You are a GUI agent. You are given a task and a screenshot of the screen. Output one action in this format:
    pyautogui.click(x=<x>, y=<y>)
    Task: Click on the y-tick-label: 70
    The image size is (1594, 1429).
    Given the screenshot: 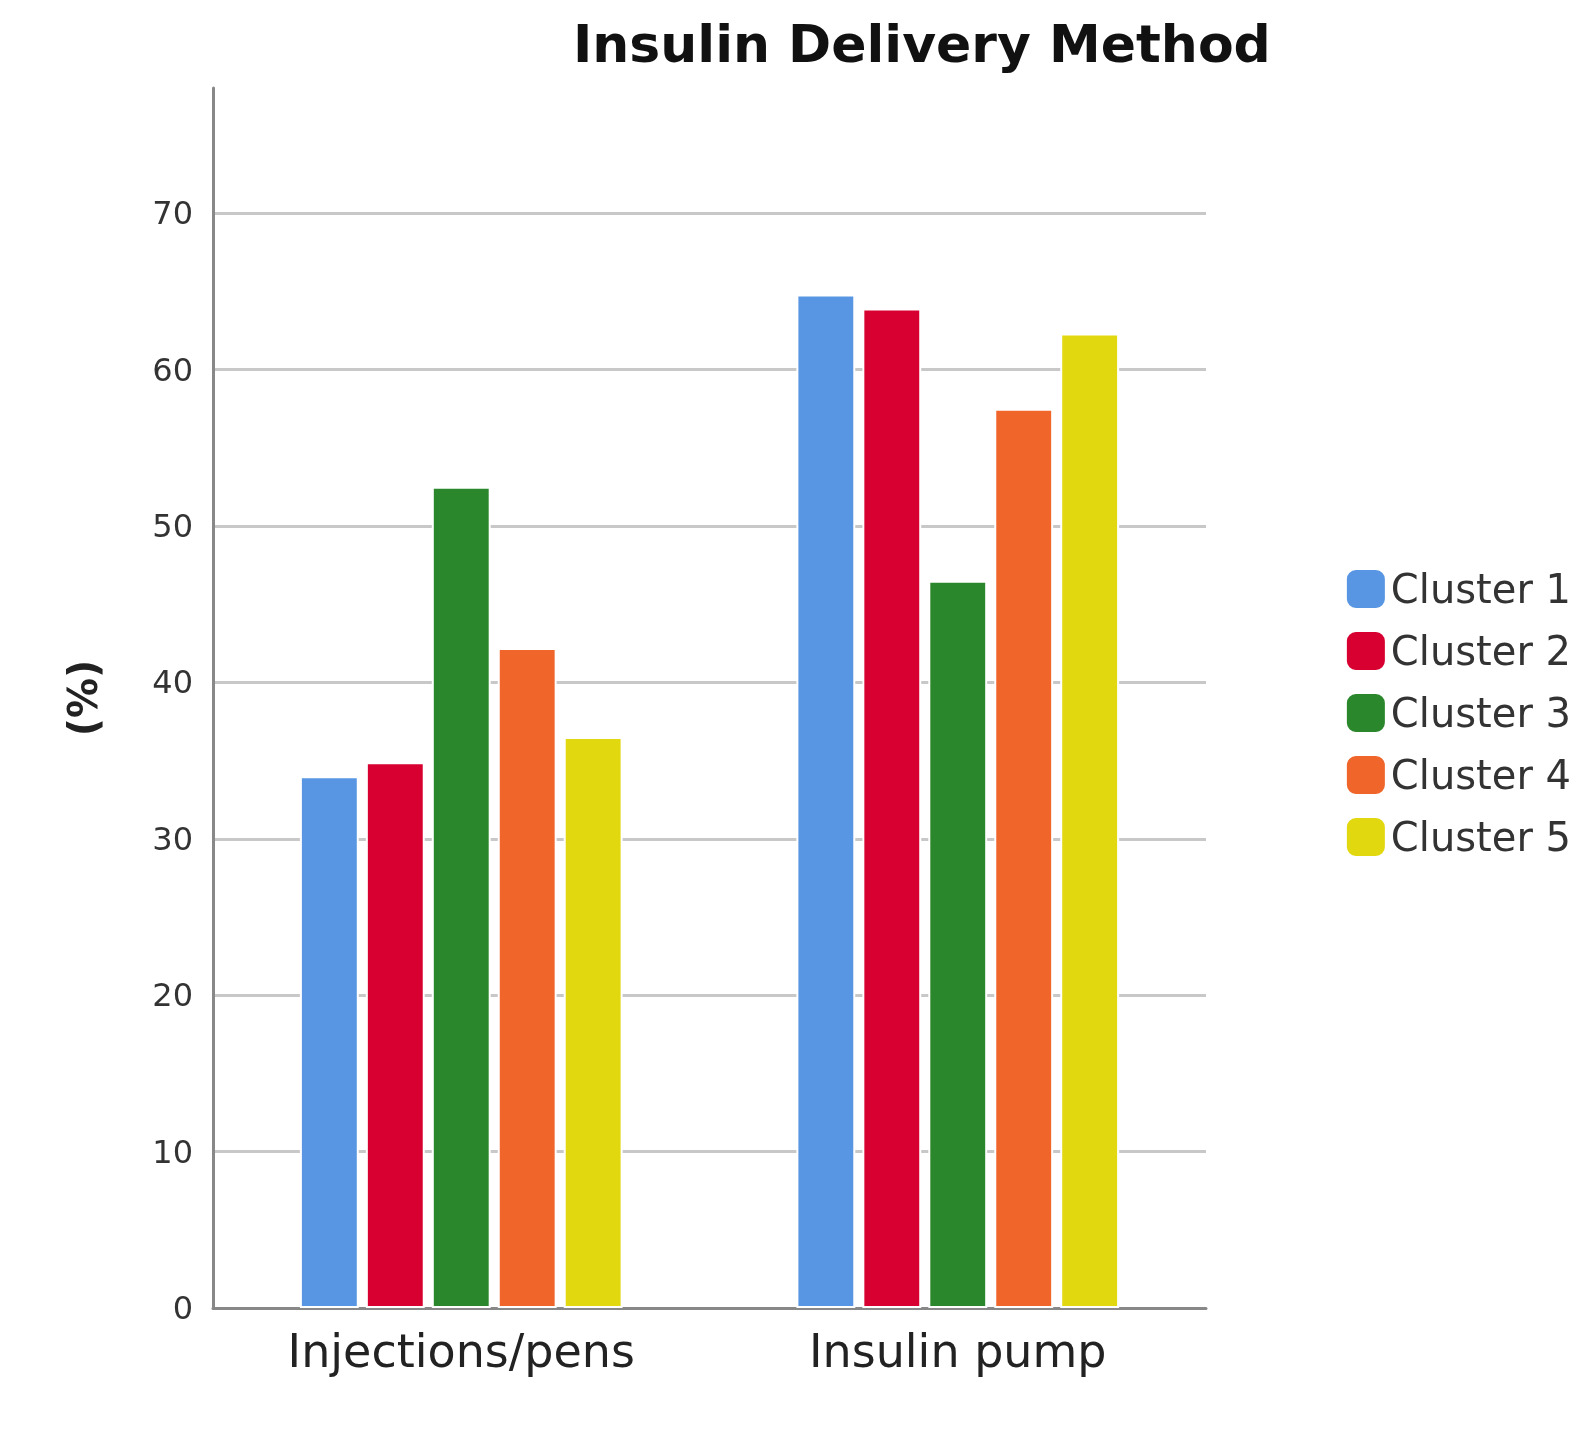 What is the action you would take?
    pyautogui.click(x=172, y=213)
    